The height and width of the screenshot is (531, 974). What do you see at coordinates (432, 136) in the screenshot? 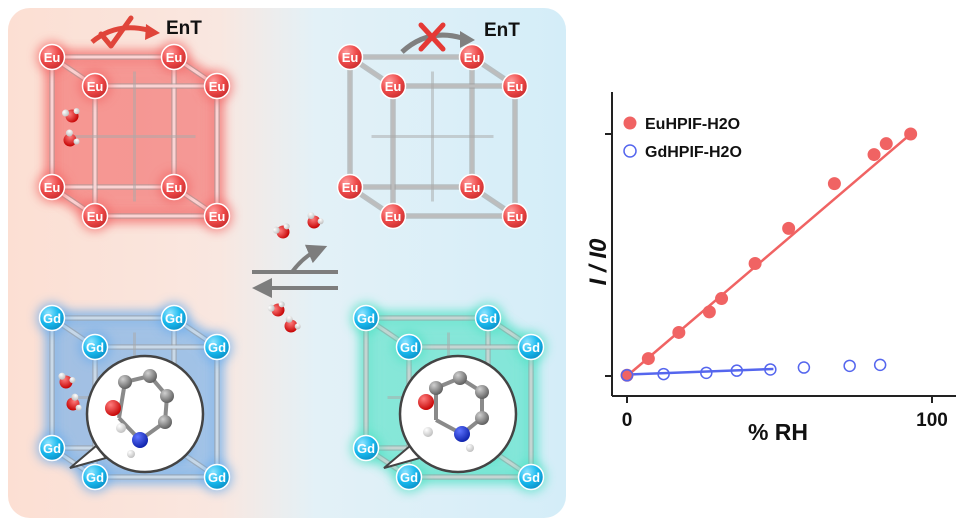
I see `cube-eu-dim: Eu Eu Eu Eu Eu Eu Eu Eu` at bounding box center [432, 136].